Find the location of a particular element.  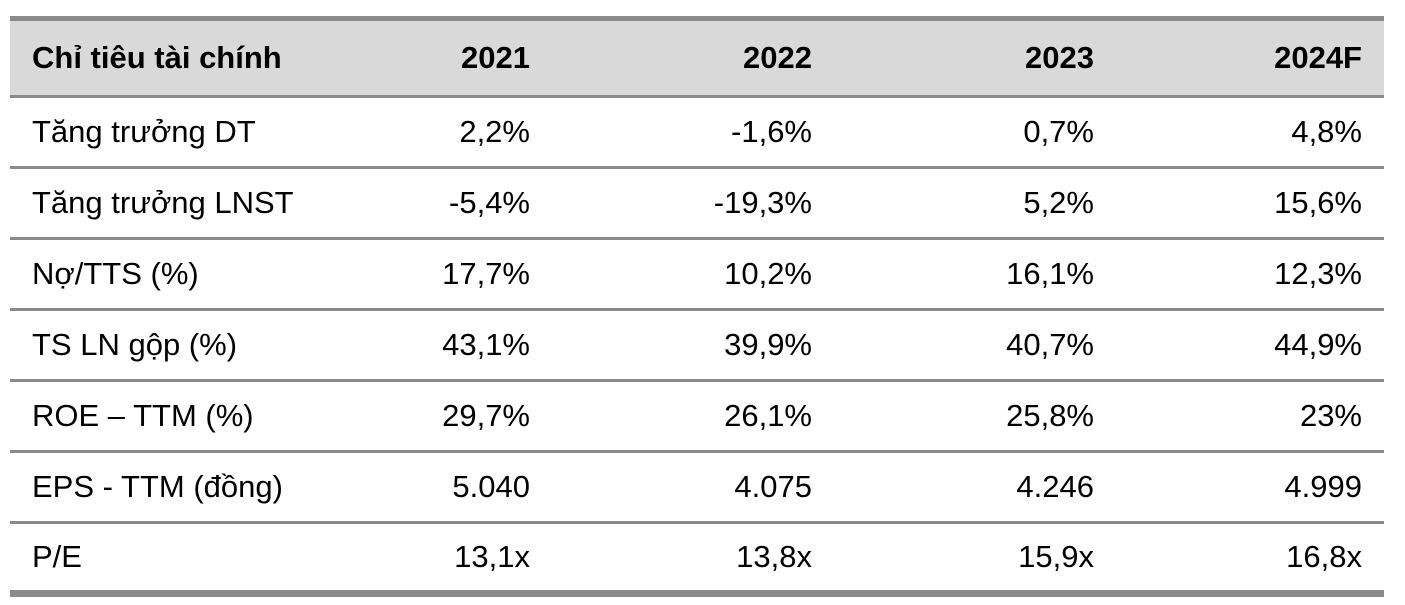

cell-value: 5,2% is located at coordinates (975, 203).